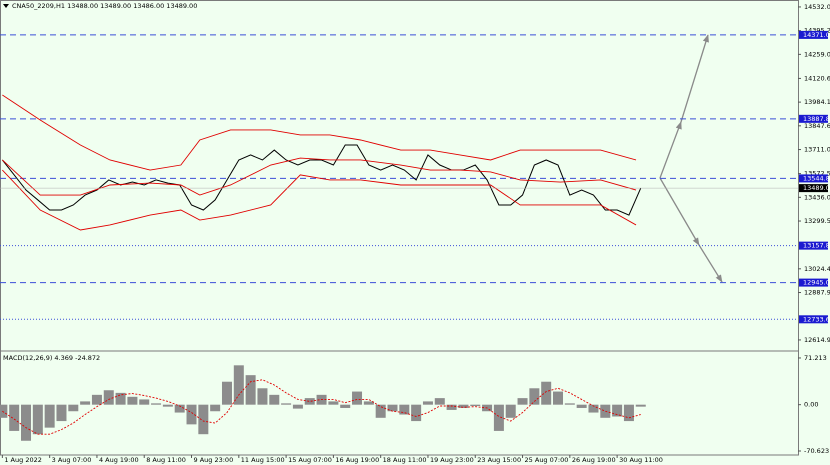 The width and height of the screenshot is (830, 465). Describe the element at coordinates (119, 460) in the screenshot. I see `x-tick-label: 4 Aug 19:00` at that location.